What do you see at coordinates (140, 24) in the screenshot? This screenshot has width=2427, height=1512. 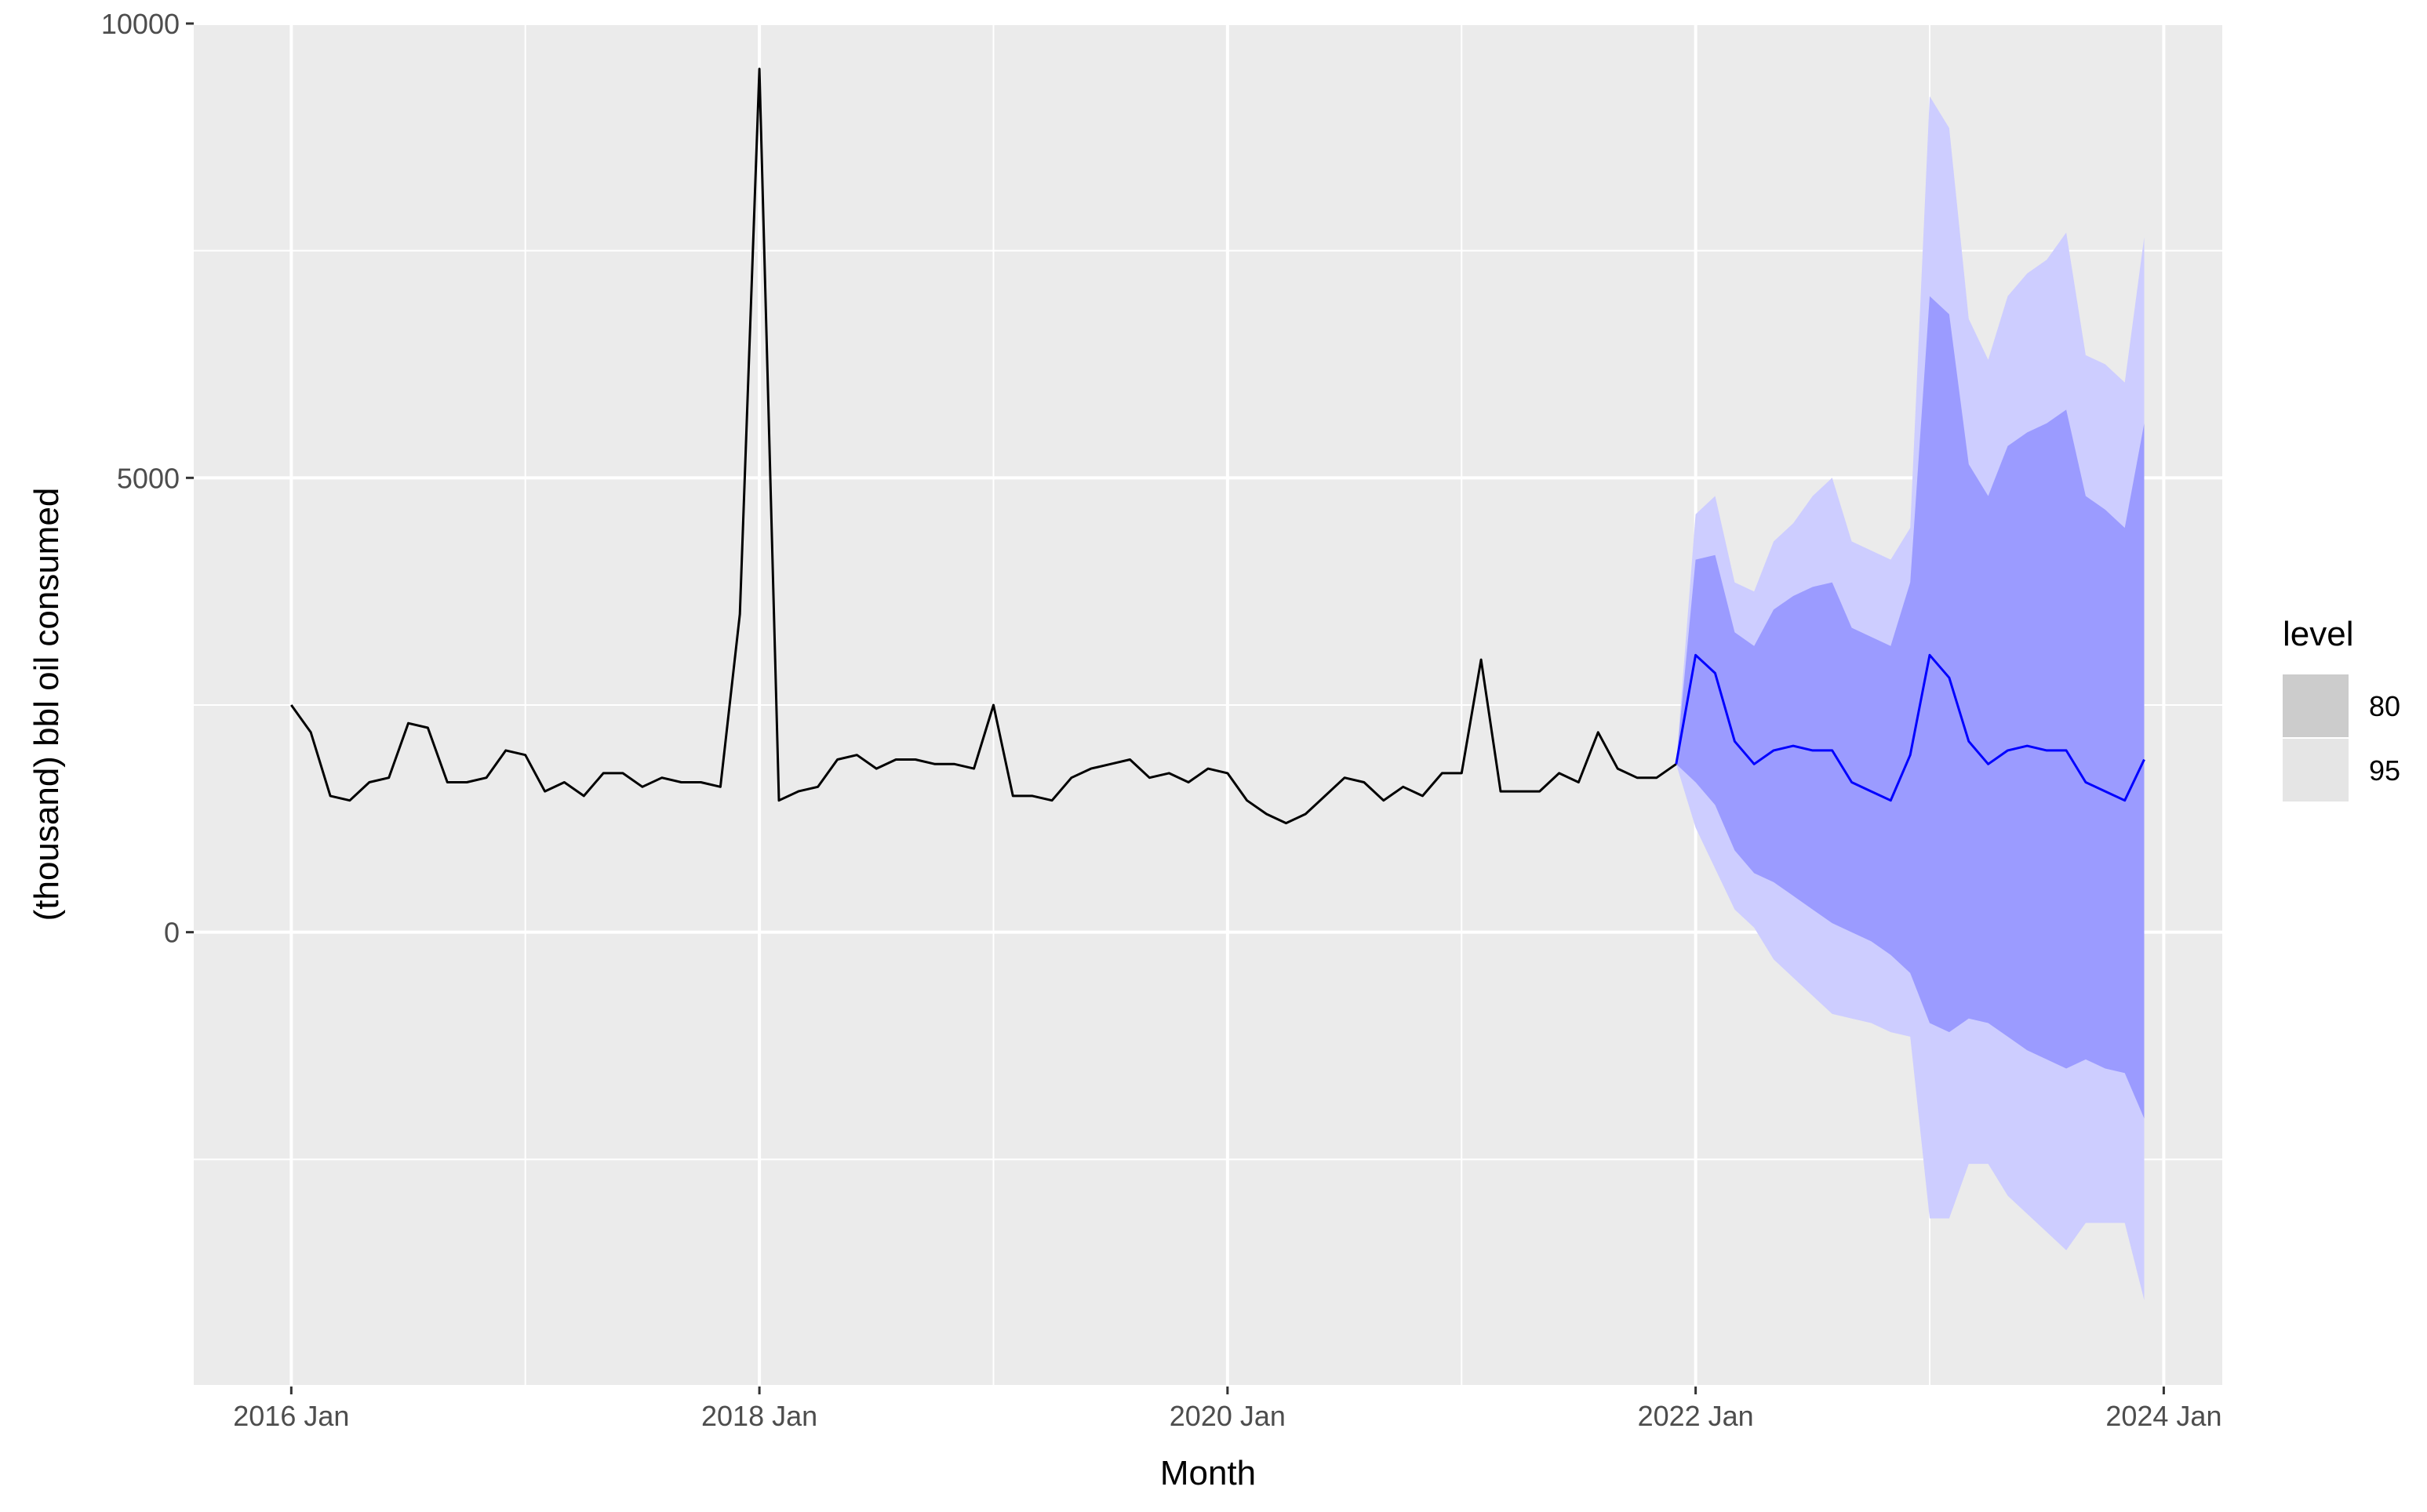 I see `y-tick-label: 10000` at bounding box center [140, 24].